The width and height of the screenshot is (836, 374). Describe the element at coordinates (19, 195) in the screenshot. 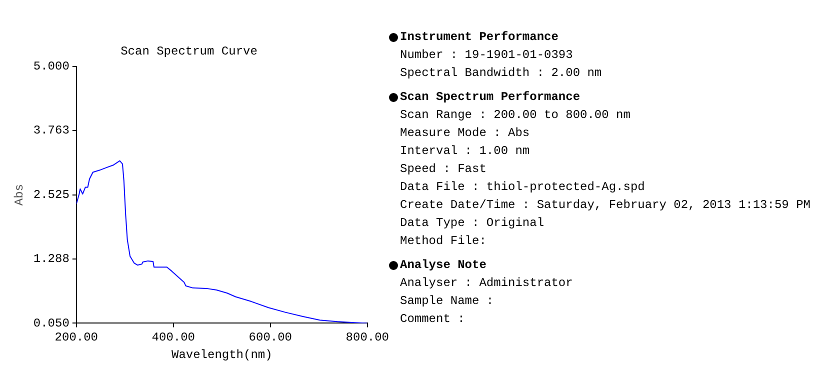

I see `y-axis-title: Abs` at that location.